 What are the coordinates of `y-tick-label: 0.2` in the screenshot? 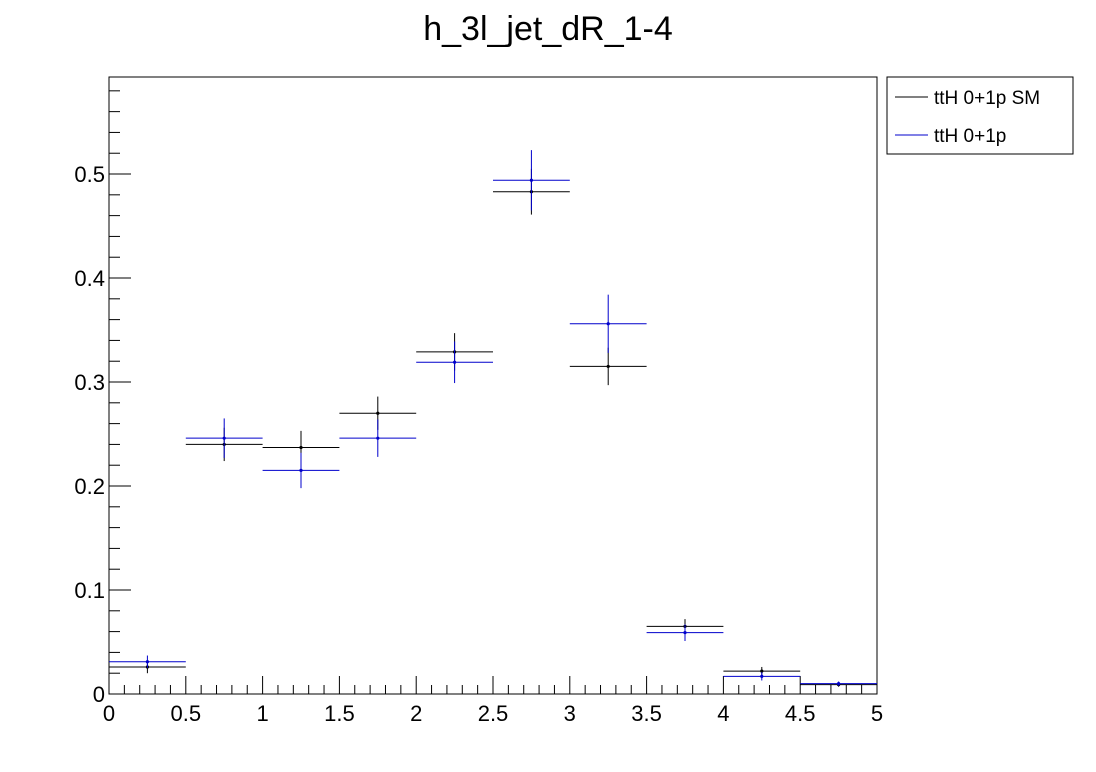 It's located at (89, 486).